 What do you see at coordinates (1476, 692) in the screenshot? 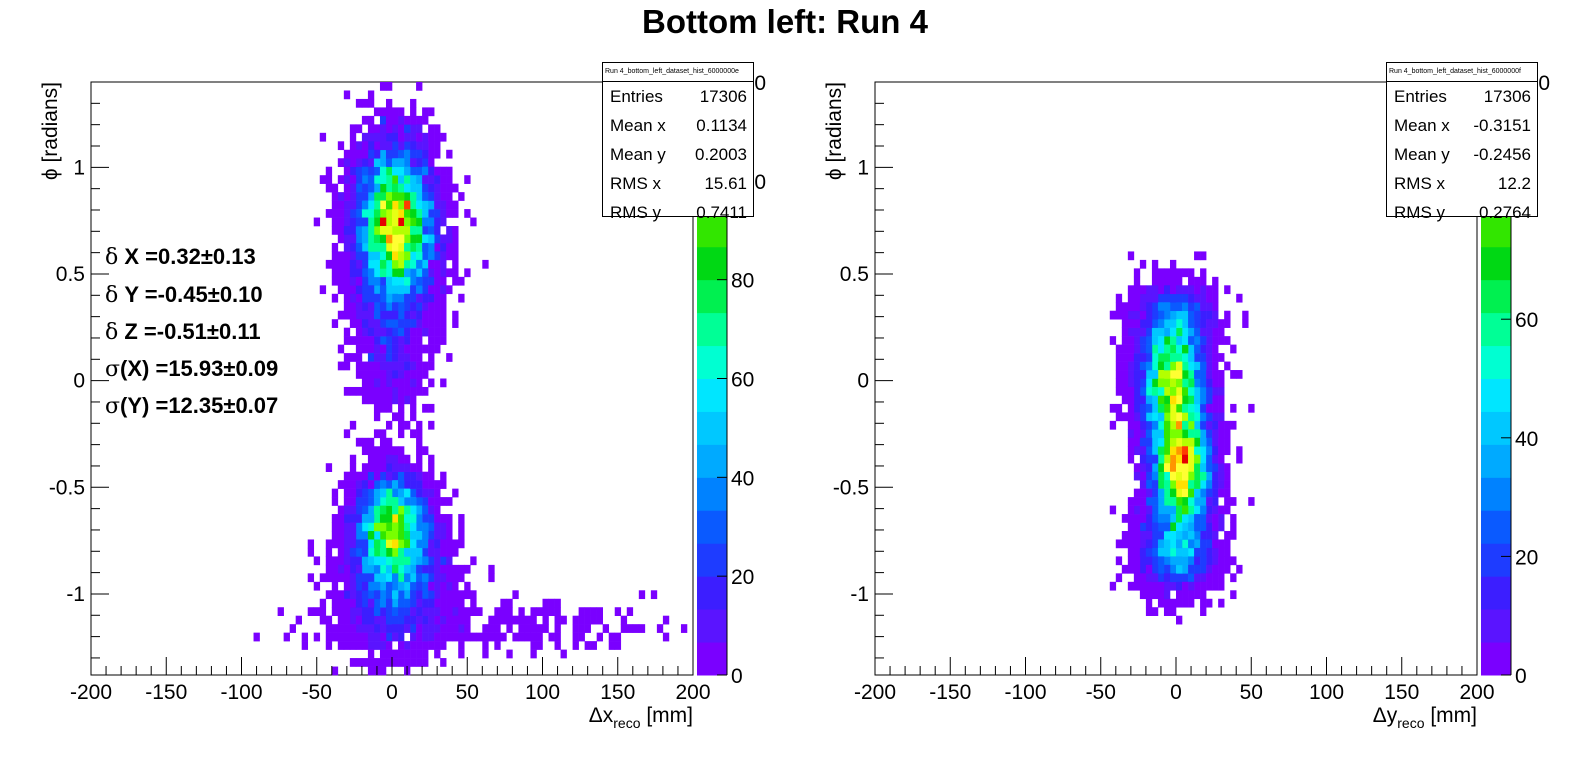
I see `x-tick-label: 200` at bounding box center [1476, 692].